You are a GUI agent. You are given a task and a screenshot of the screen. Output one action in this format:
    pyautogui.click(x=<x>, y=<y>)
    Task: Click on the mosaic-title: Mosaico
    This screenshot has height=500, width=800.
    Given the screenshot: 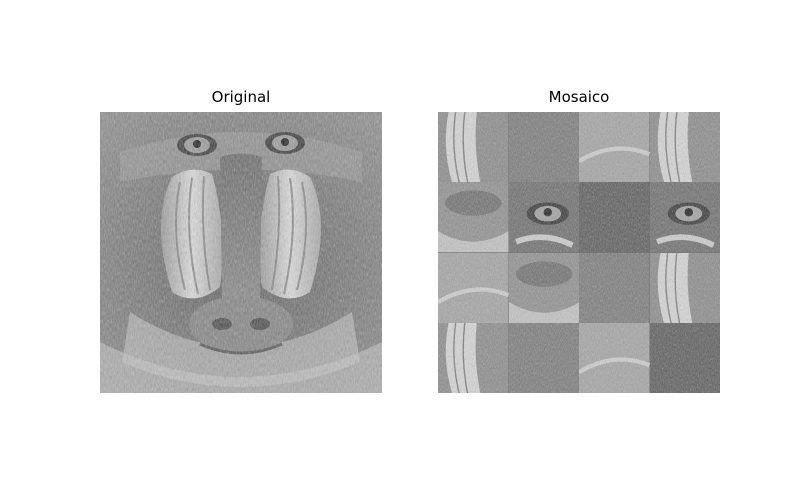 What is the action you would take?
    pyautogui.click(x=579, y=97)
    